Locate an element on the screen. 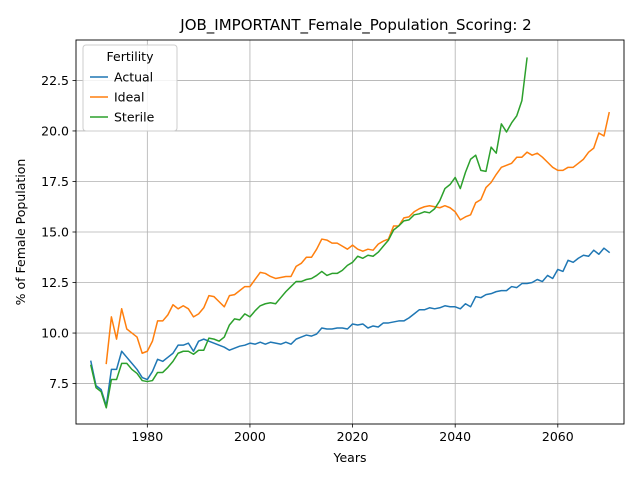 This screenshot has width=640, height=480. y-tick-label: 7.5 is located at coordinates (59, 383).